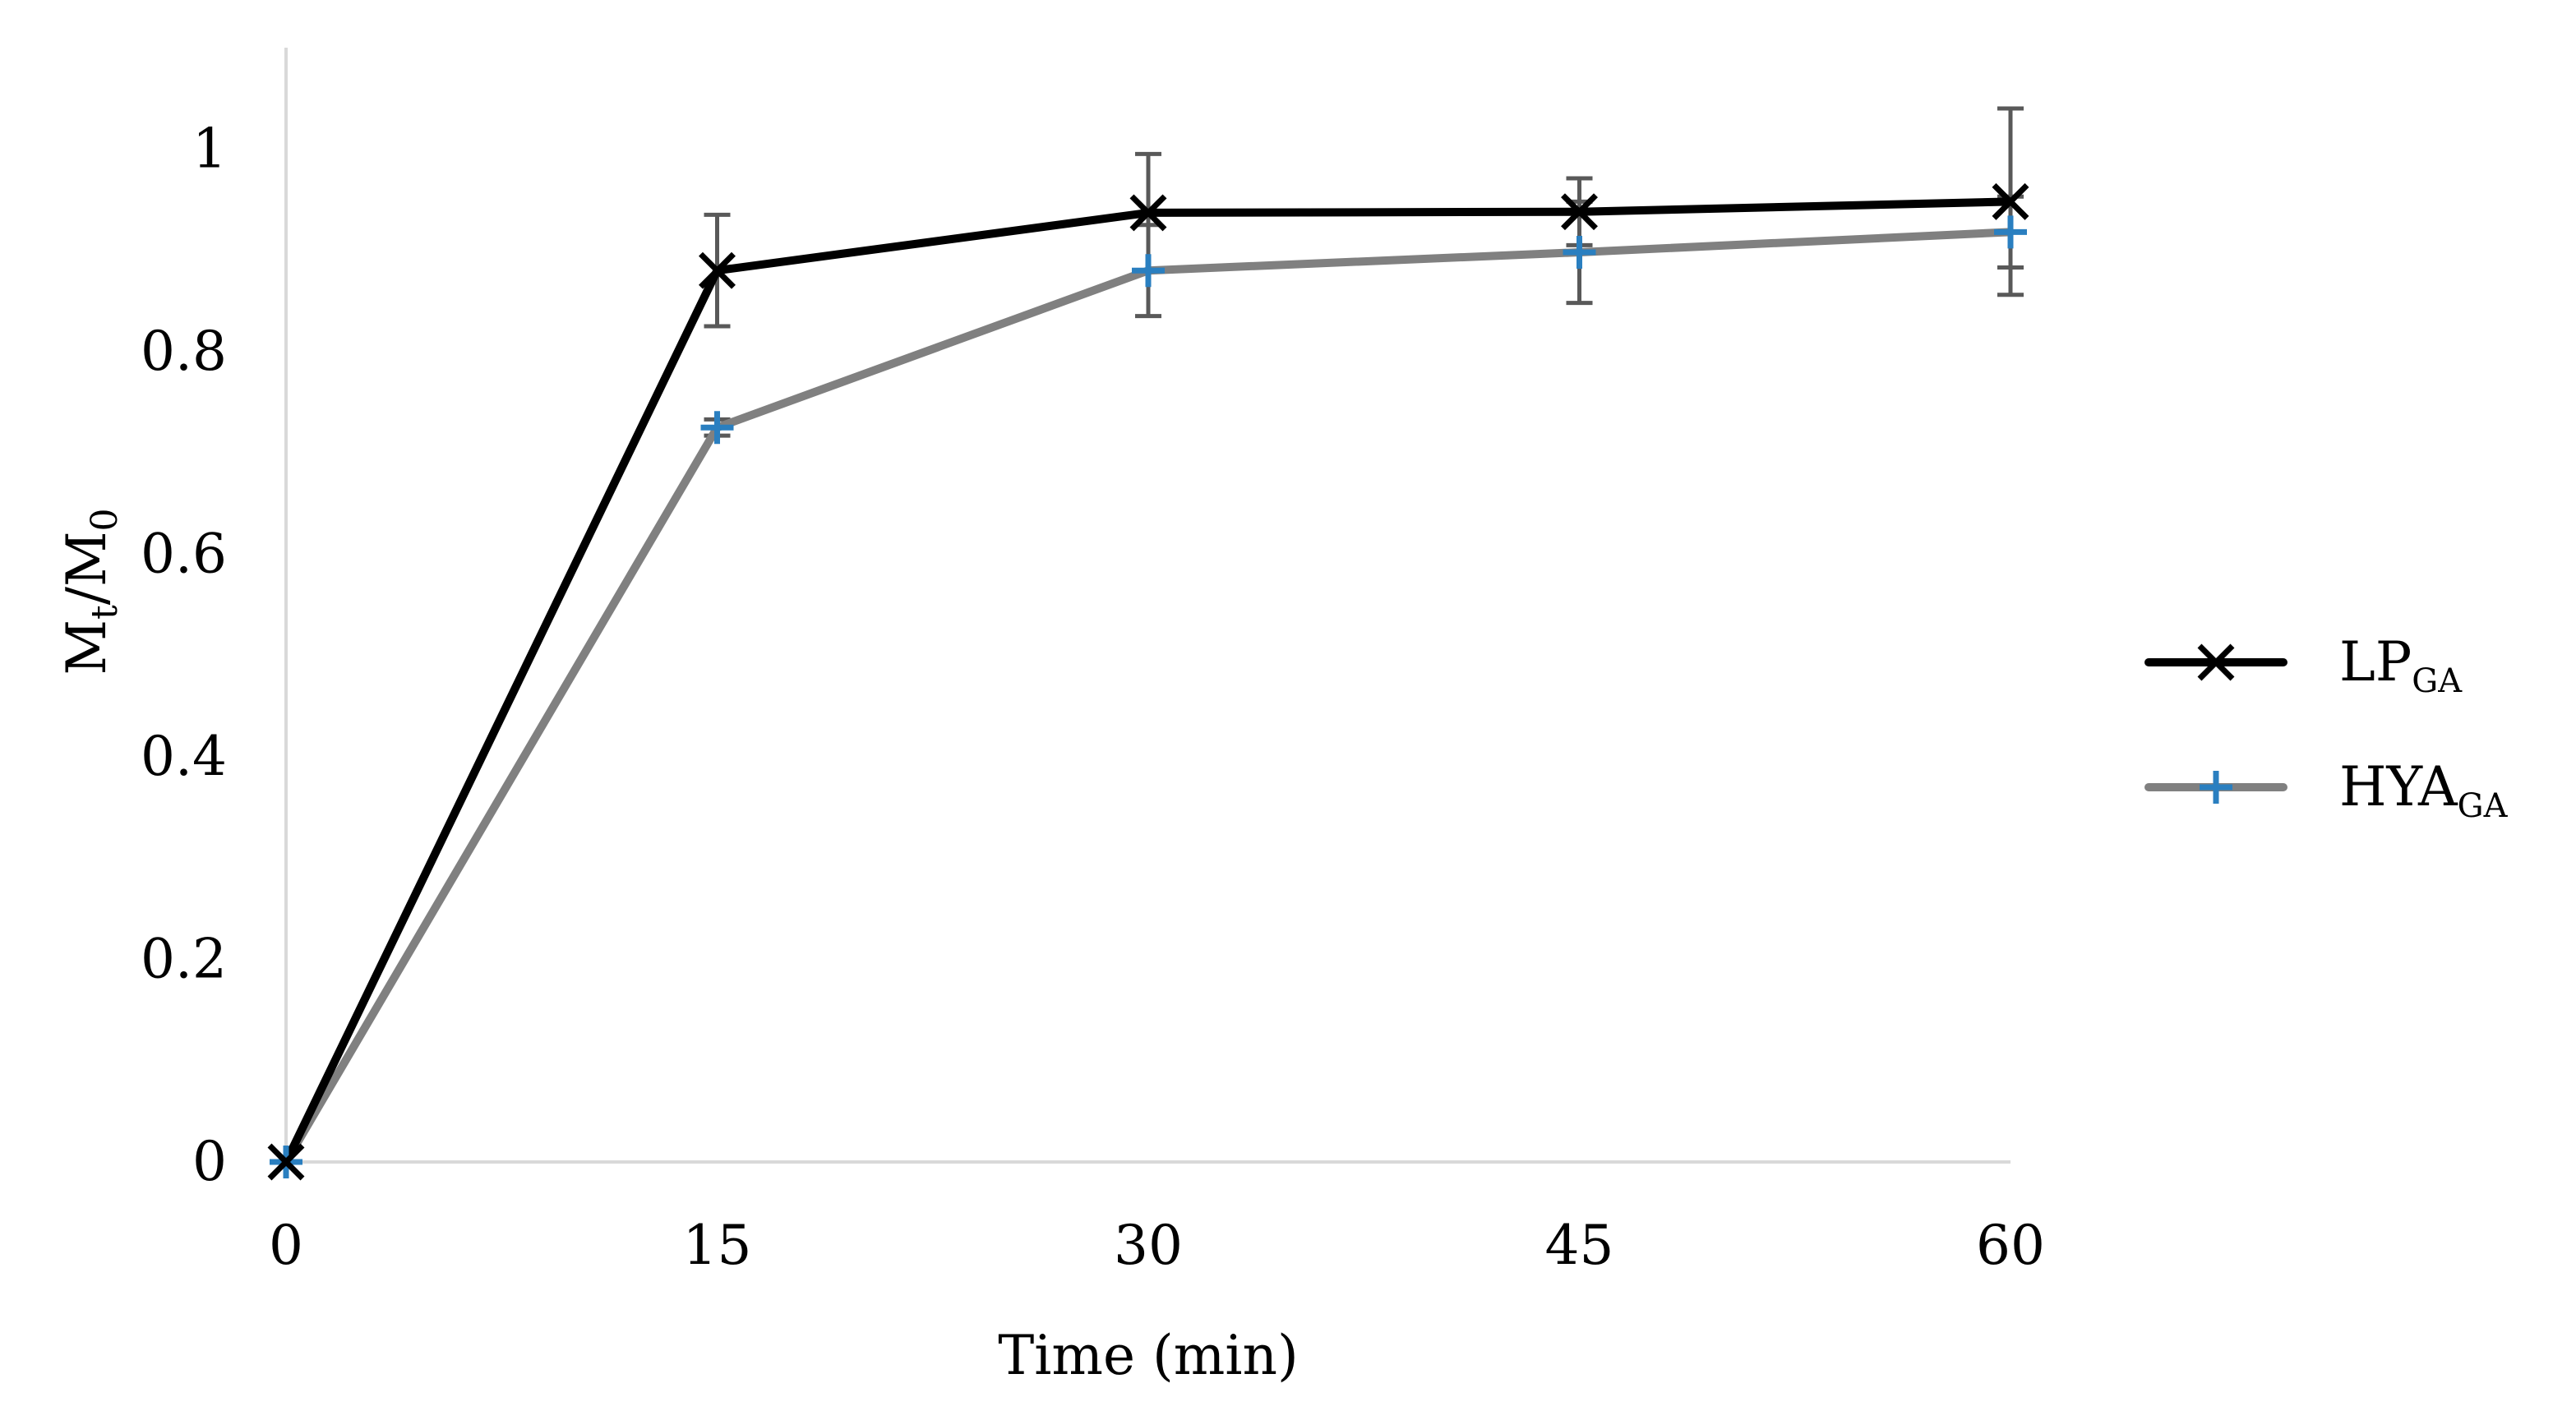 The height and width of the screenshot is (1420, 2576). I want to click on y-tick-label: 0.2, so click(184, 958).